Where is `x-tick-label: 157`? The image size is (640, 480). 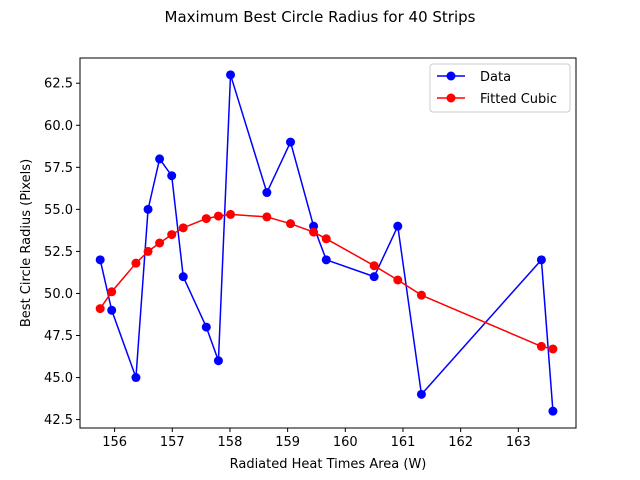 x-tick-label: 157 is located at coordinates (172, 442).